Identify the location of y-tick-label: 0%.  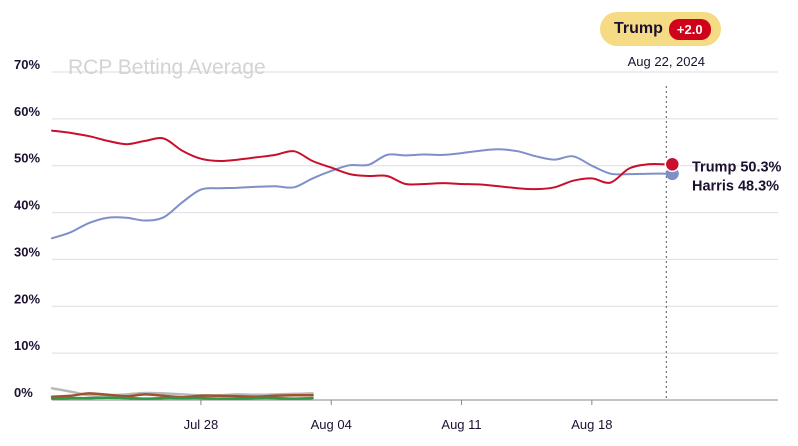
(23, 392).